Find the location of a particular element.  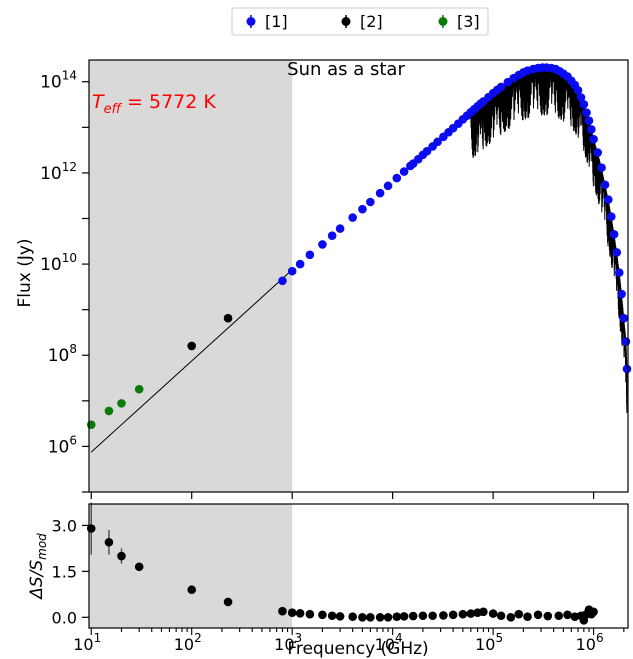

bottom-y-label-prefix: ΔS/S is located at coordinates (37, 580).